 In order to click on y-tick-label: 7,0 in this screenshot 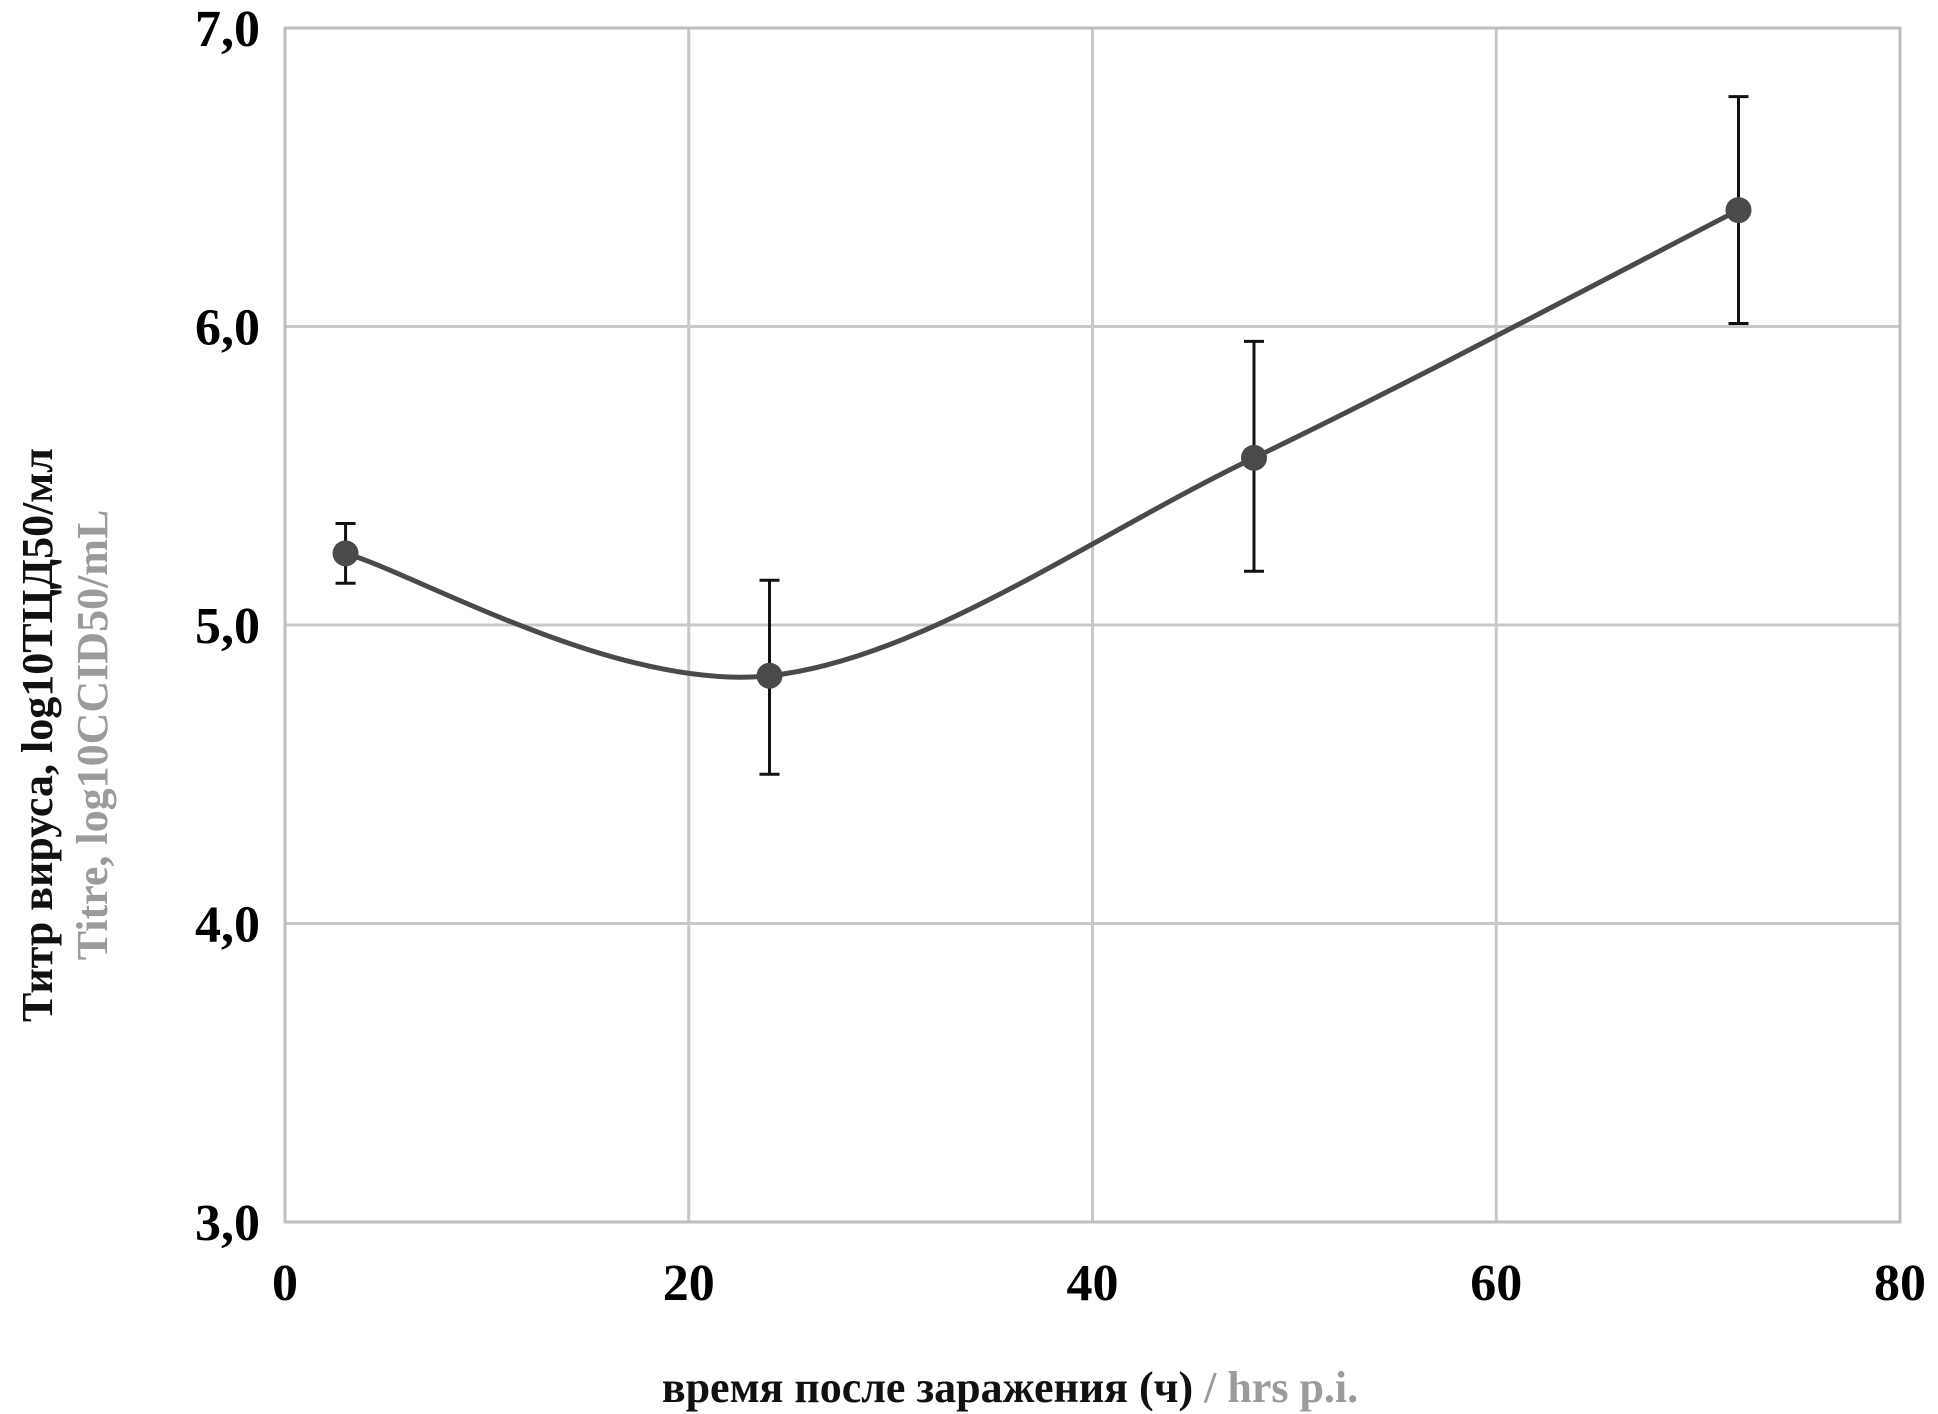, I will do `click(227, 29)`.